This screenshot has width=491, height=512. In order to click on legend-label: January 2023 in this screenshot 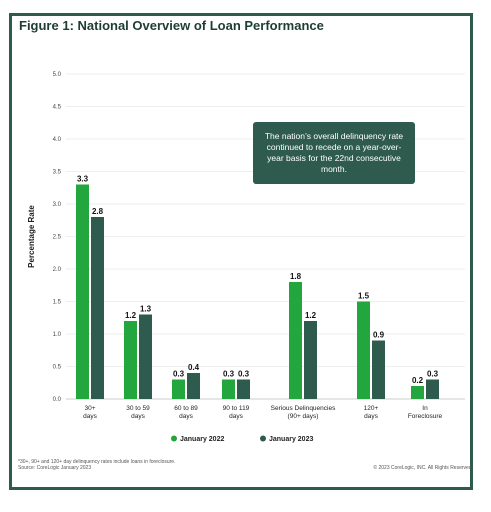, I will do `click(291, 439)`.